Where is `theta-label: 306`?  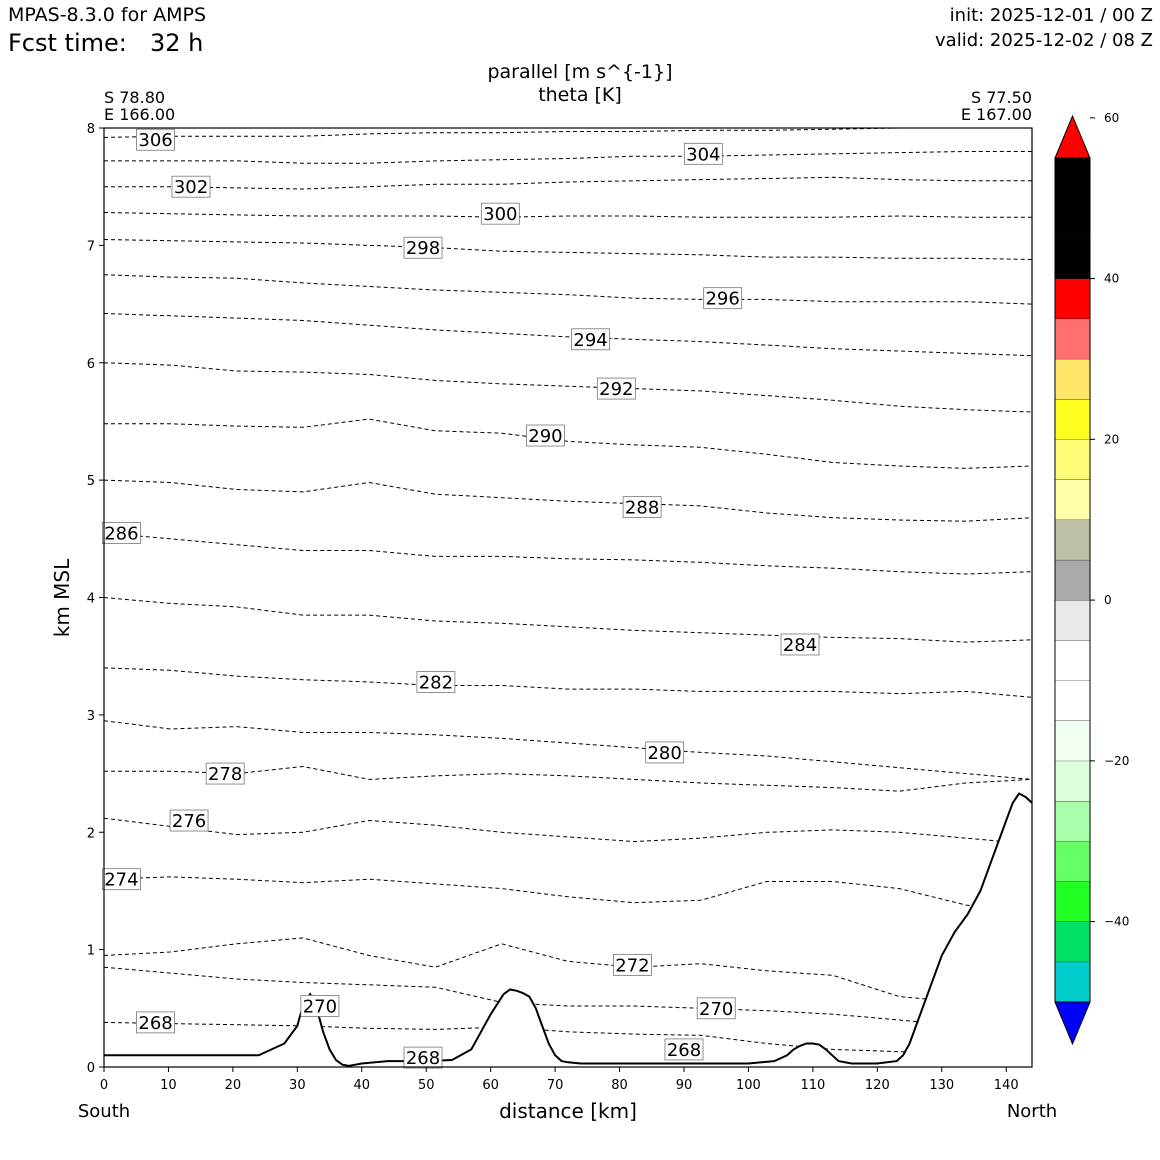
theta-label: 306 is located at coordinates (155, 140).